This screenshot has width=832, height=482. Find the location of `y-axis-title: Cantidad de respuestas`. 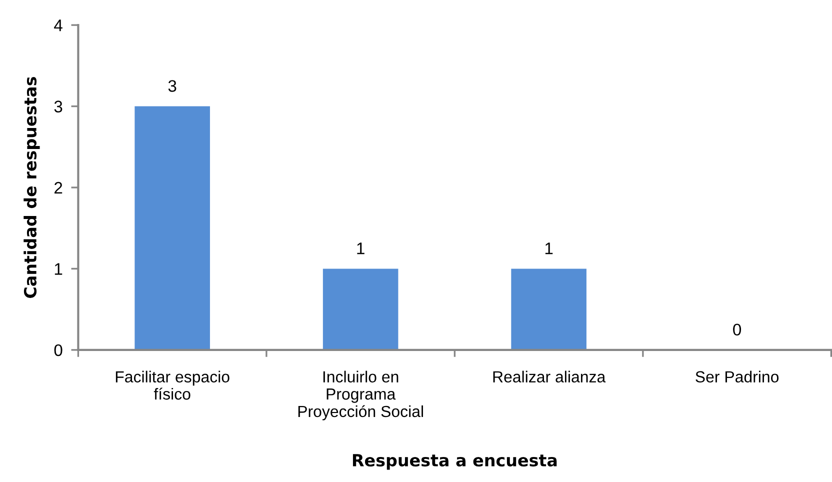

y-axis-title: Cantidad de respuestas is located at coordinates (32, 187).